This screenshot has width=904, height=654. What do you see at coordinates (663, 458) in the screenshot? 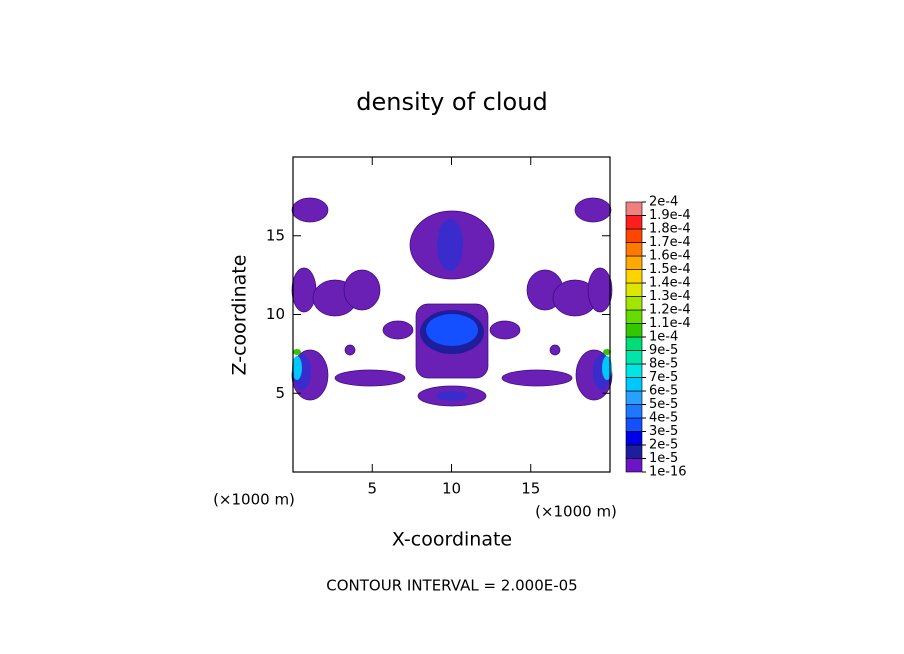
I see `colorbar-label: 1e-5` at bounding box center [663, 458].